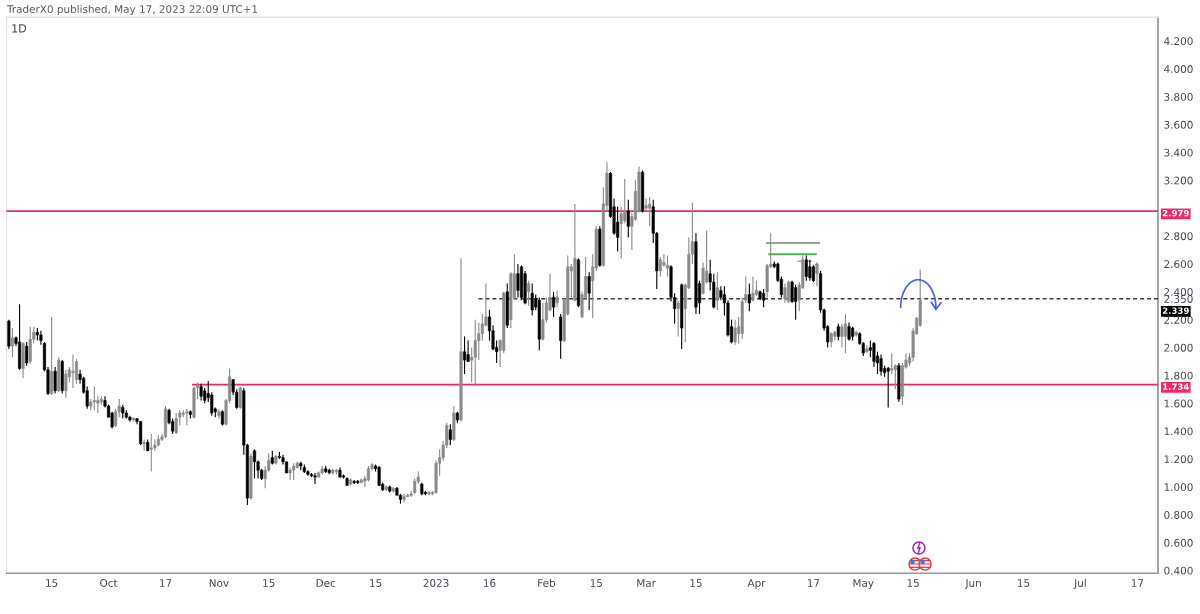  What do you see at coordinates (489, 583) in the screenshot?
I see `x-tick-label: 16` at bounding box center [489, 583].